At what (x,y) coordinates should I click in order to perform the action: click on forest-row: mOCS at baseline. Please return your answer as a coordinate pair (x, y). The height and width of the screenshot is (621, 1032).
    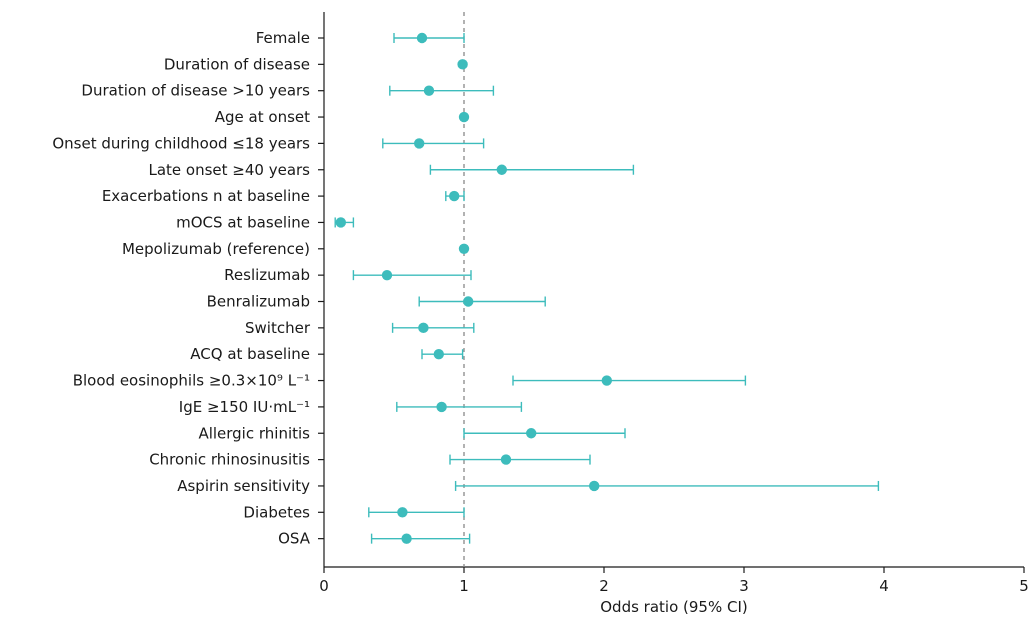
    Looking at the image, I should click on (265, 222).